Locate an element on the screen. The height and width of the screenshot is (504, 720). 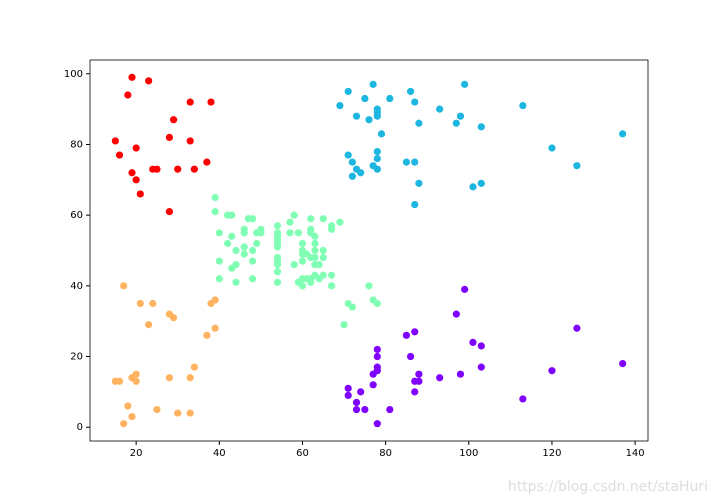
y-tick-label: 0 is located at coordinates (80, 427).